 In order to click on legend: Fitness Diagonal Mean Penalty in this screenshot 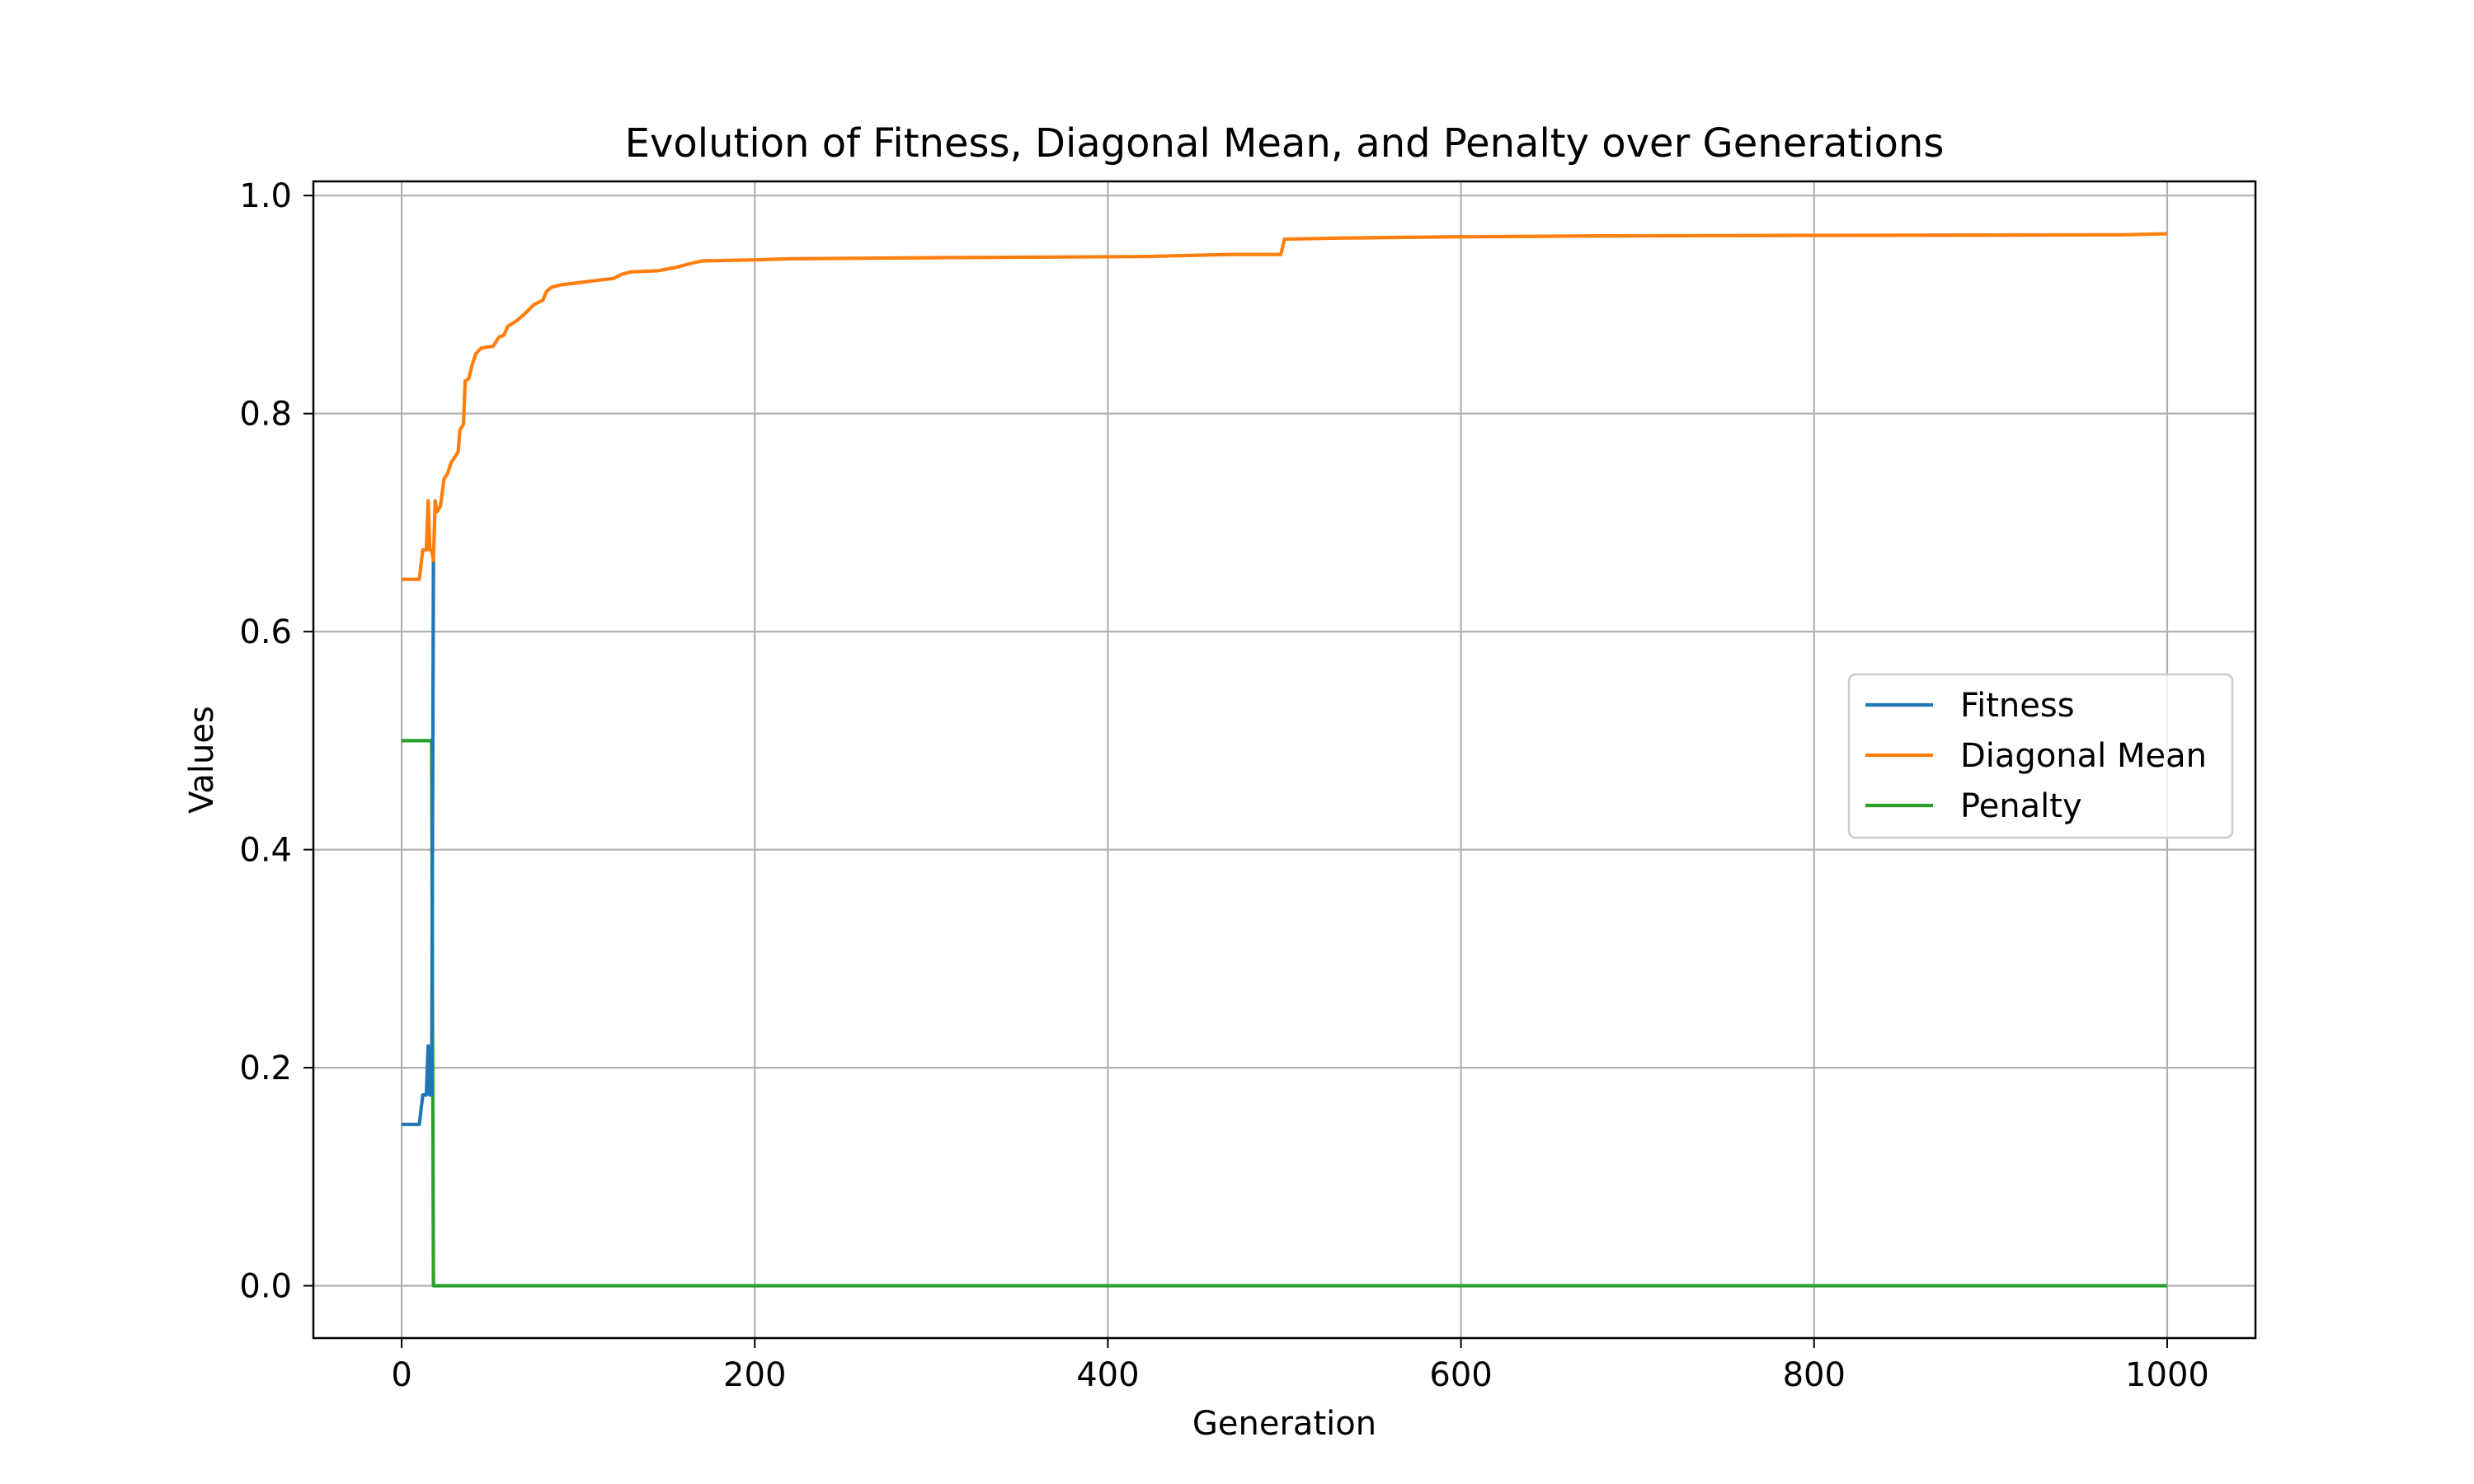, I will do `click(2040, 756)`.